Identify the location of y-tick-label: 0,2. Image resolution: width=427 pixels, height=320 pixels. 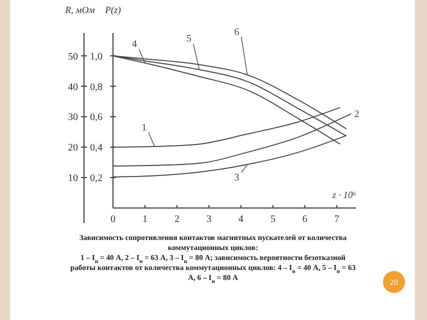
(96, 178).